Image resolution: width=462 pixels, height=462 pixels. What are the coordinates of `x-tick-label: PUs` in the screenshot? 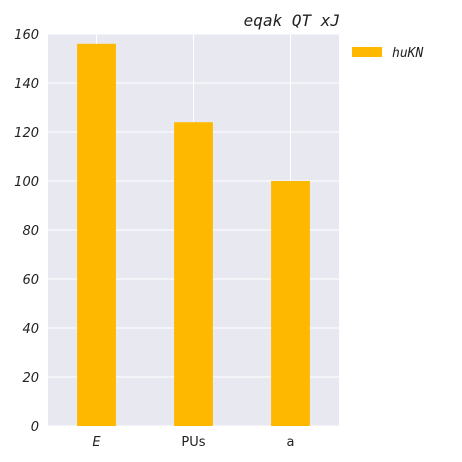 It's located at (193, 442).